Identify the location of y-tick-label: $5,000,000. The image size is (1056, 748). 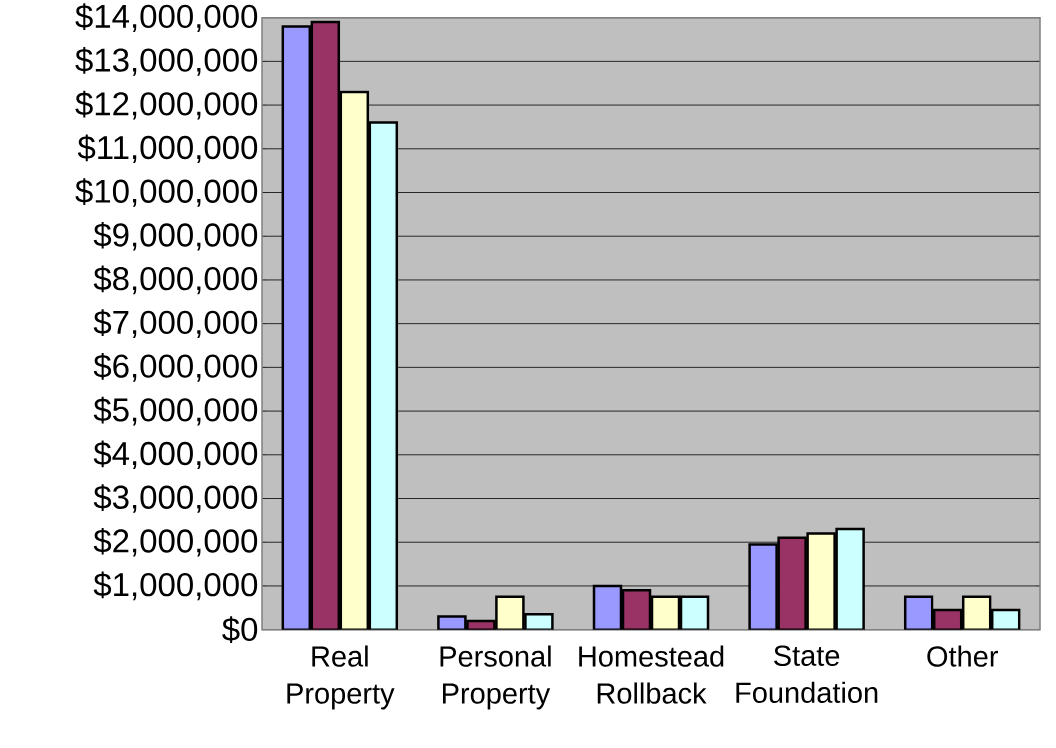
(175, 411).